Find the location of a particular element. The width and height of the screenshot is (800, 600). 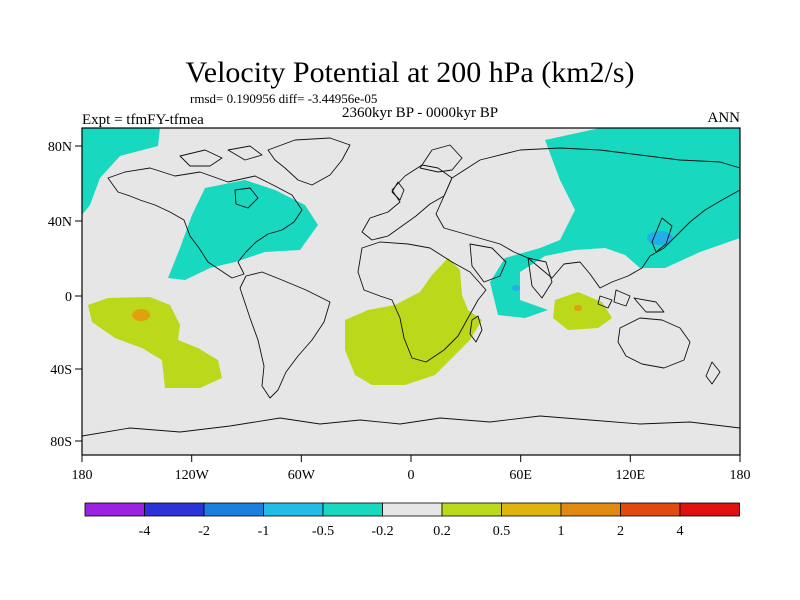

colorbar-label-6: 0.5 is located at coordinates (502, 531).